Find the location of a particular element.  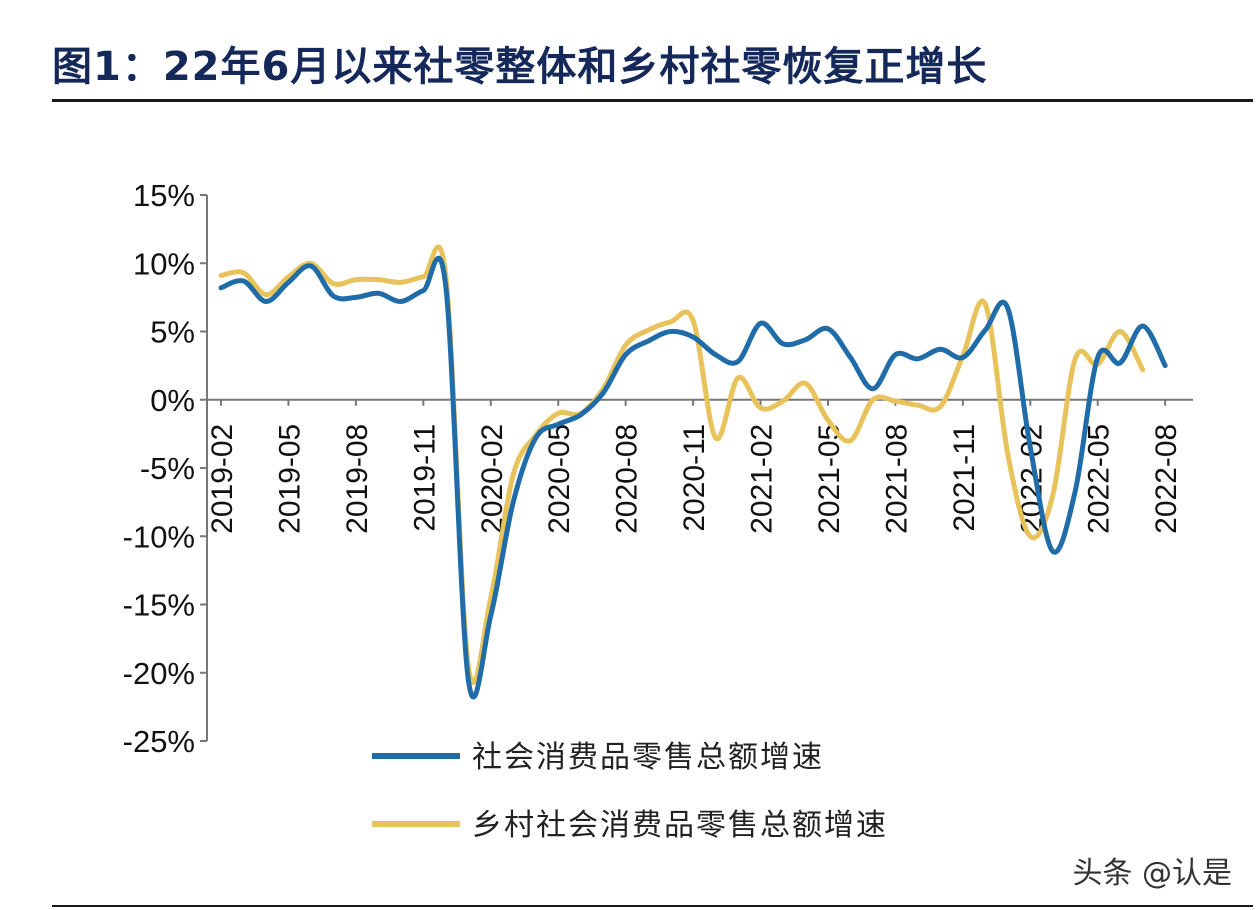

y-tick-label: 5% is located at coordinates (172, 332).